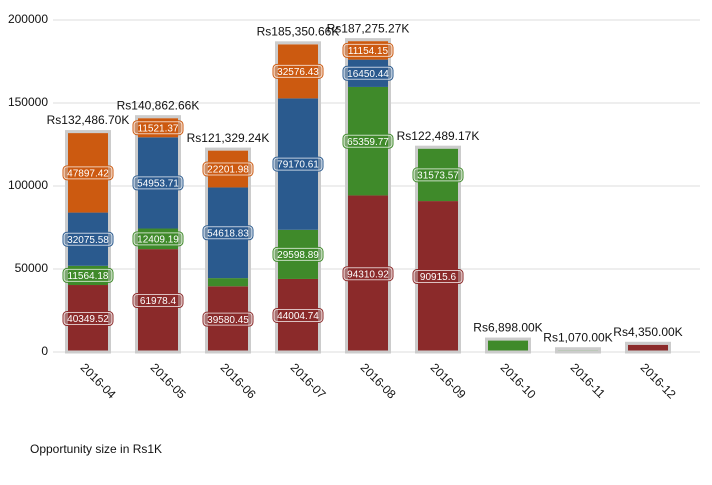 The height and width of the screenshot is (485, 712). I want to click on segment-label: 11521.37, so click(158, 128).